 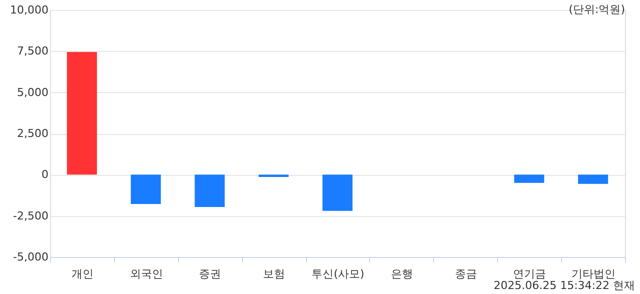 What do you see at coordinates (30, 257) in the screenshot?
I see `y-tick-label: -5,000` at bounding box center [30, 257].